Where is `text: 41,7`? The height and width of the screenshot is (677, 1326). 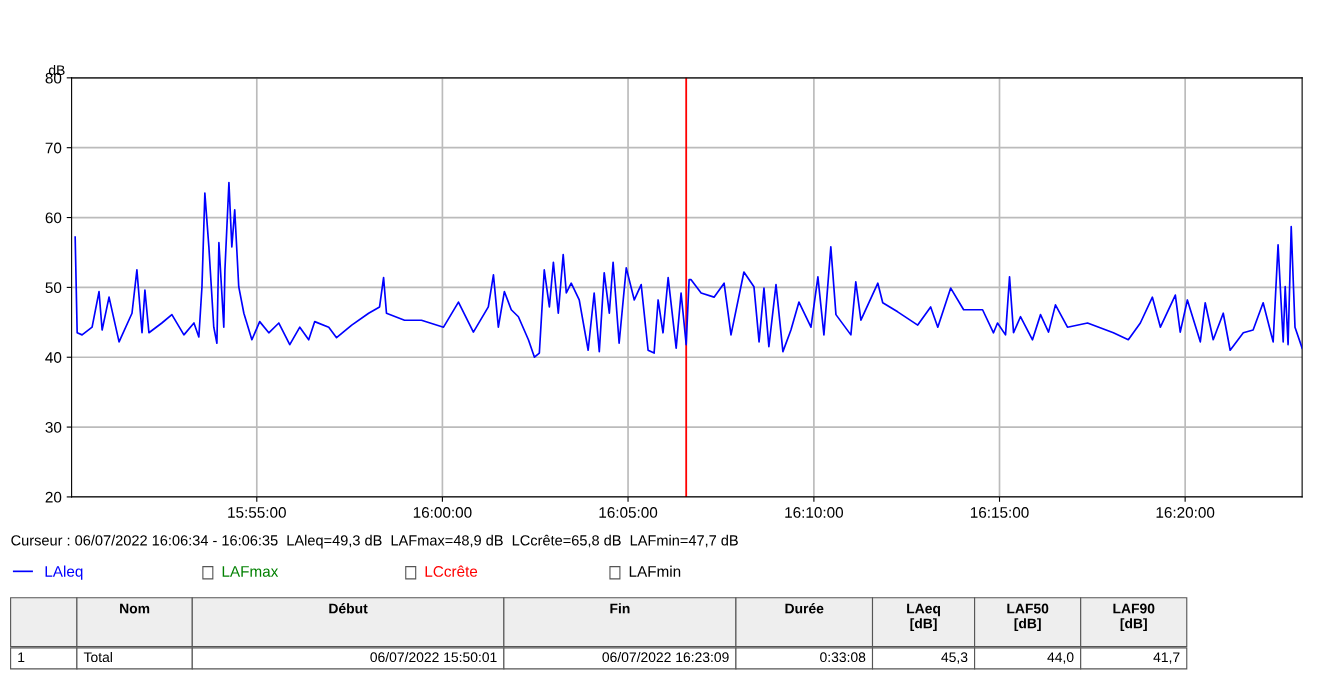 text: 41,7 is located at coordinates (1166, 658).